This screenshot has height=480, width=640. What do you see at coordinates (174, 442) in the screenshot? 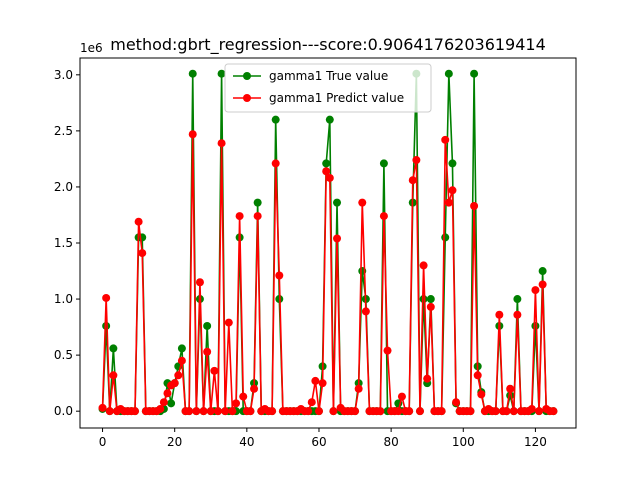
I see `x-tick-label: 20` at bounding box center [174, 442].